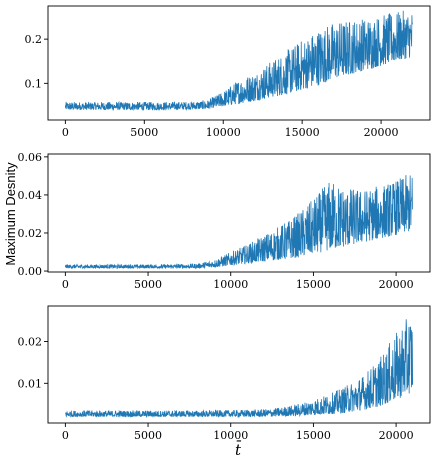 Image resolution: width=436 pixels, height=463 pixels. Describe the element at coordinates (30, 157) in the screenshot. I see `y-tick-label: 0.06` at that location.